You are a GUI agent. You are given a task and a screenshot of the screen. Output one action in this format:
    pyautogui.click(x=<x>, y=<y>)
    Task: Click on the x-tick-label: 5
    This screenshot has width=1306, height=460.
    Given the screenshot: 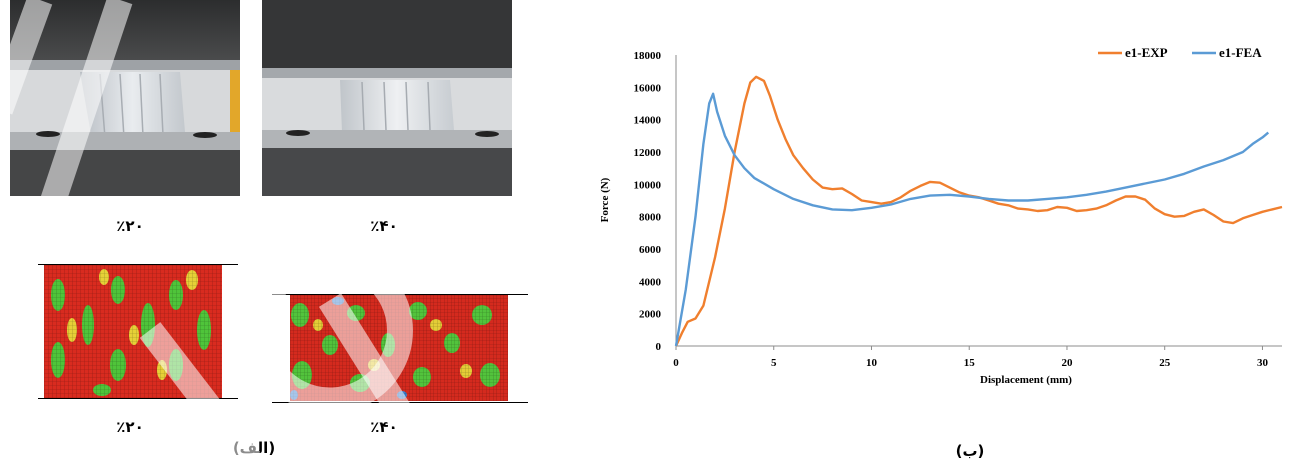 What is the action you would take?
    pyautogui.click(x=774, y=363)
    